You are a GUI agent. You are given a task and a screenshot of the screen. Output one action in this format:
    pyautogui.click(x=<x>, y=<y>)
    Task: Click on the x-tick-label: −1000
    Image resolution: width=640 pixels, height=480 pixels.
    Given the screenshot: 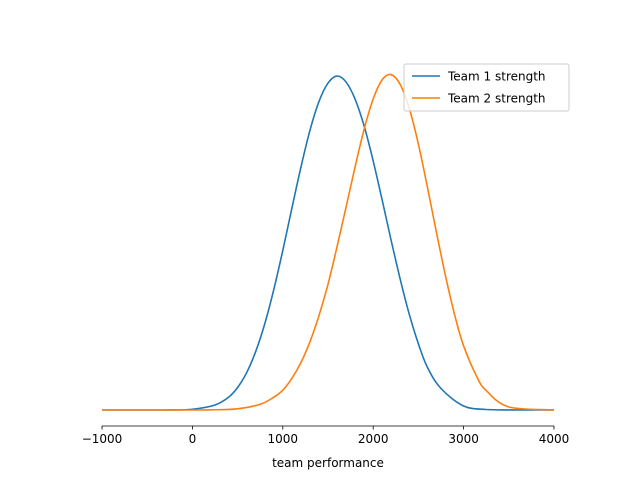 What is the action you would take?
    pyautogui.click(x=102, y=439)
    